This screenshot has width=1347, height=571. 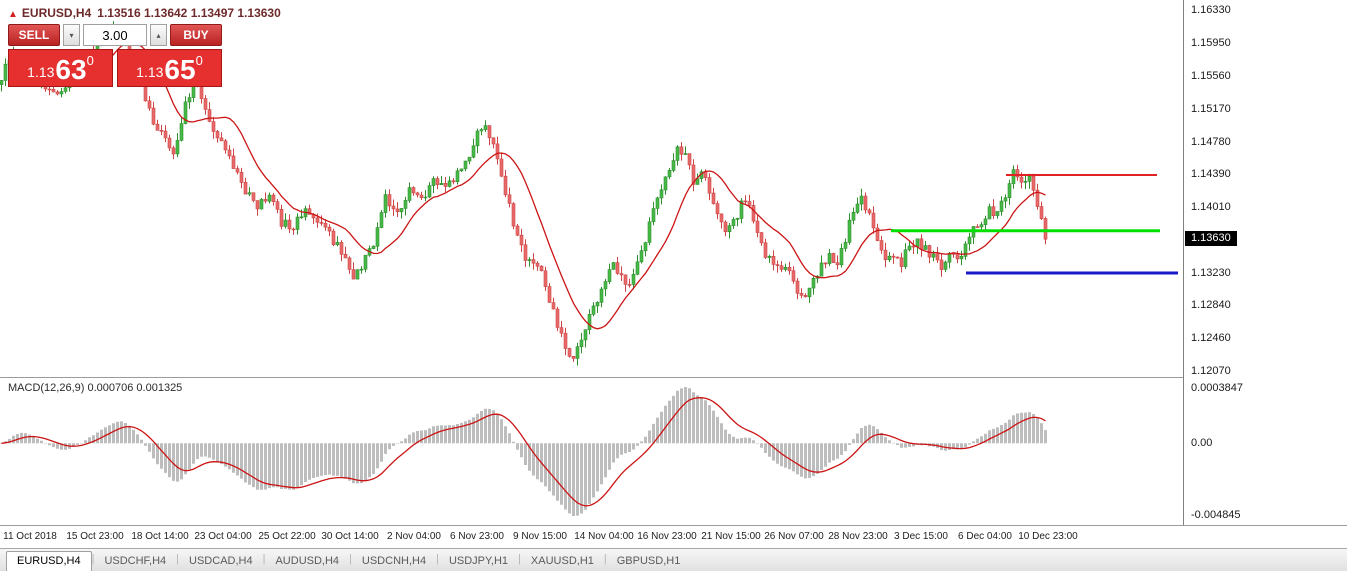 I want to click on panel-separator-bottom, so click(x=673, y=525).